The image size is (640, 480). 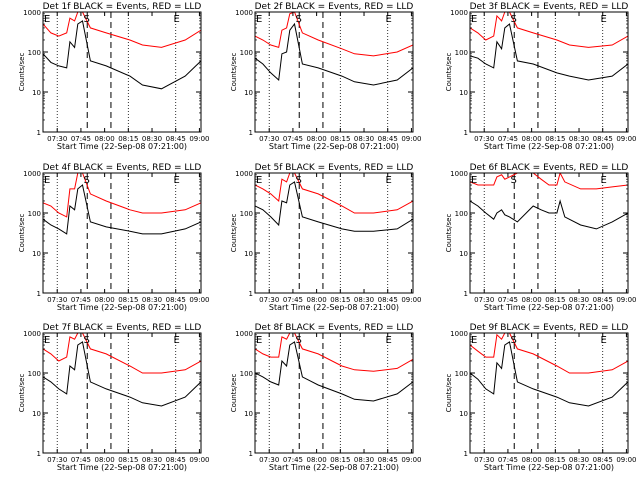 I want to click on panel-title: Det 5f BLACK = Events, RED = LLD, so click(x=334, y=168).